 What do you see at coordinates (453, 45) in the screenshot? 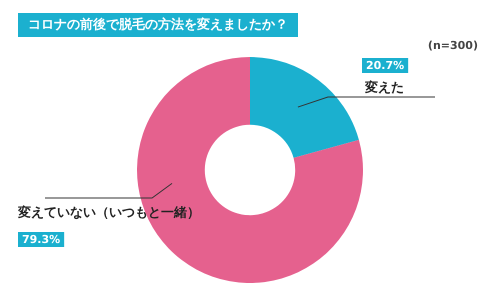
I see `text: (n=300)` at bounding box center [453, 45].